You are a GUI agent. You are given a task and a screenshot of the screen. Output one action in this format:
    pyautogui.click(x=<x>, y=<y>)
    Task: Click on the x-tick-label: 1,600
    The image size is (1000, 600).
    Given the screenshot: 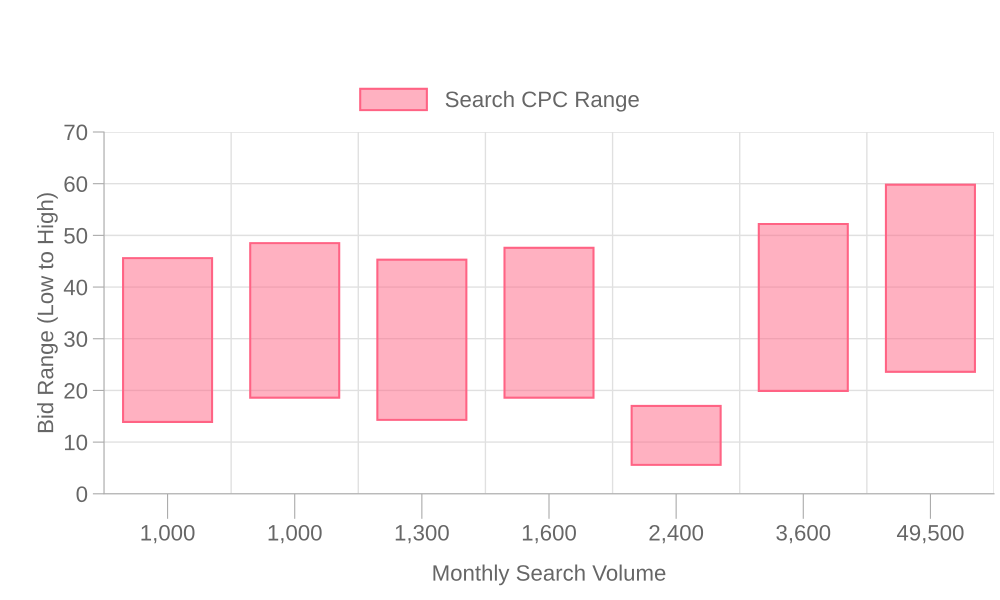 What is the action you would take?
    pyautogui.click(x=549, y=534)
    